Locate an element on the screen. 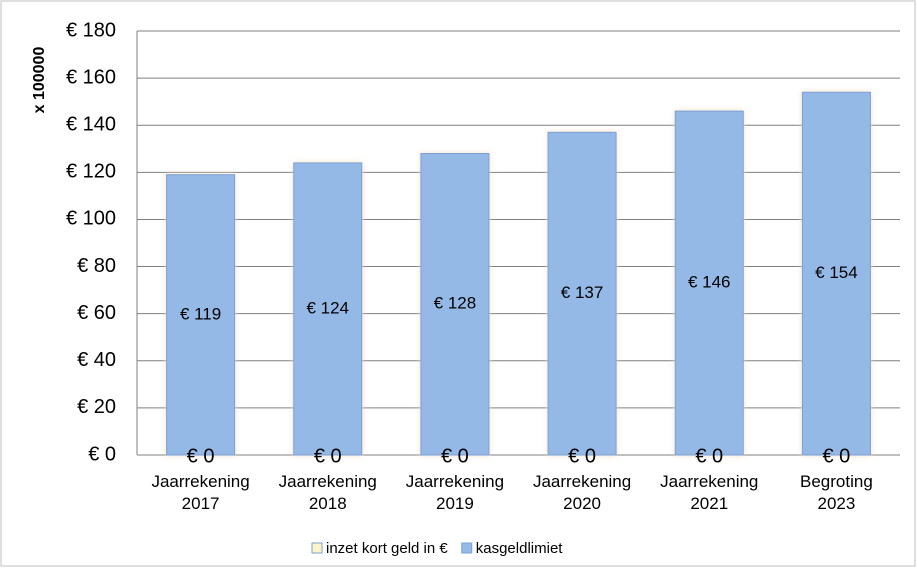 The height and width of the screenshot is (568, 917). y-tick-label: € 180 is located at coordinates (91, 30).